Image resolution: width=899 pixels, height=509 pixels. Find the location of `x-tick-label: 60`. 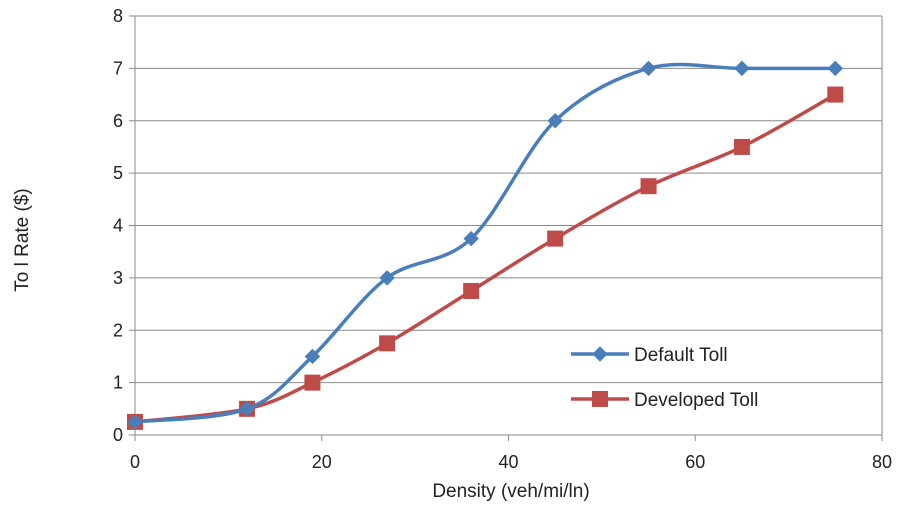

x-tick-label: 60 is located at coordinates (695, 462).